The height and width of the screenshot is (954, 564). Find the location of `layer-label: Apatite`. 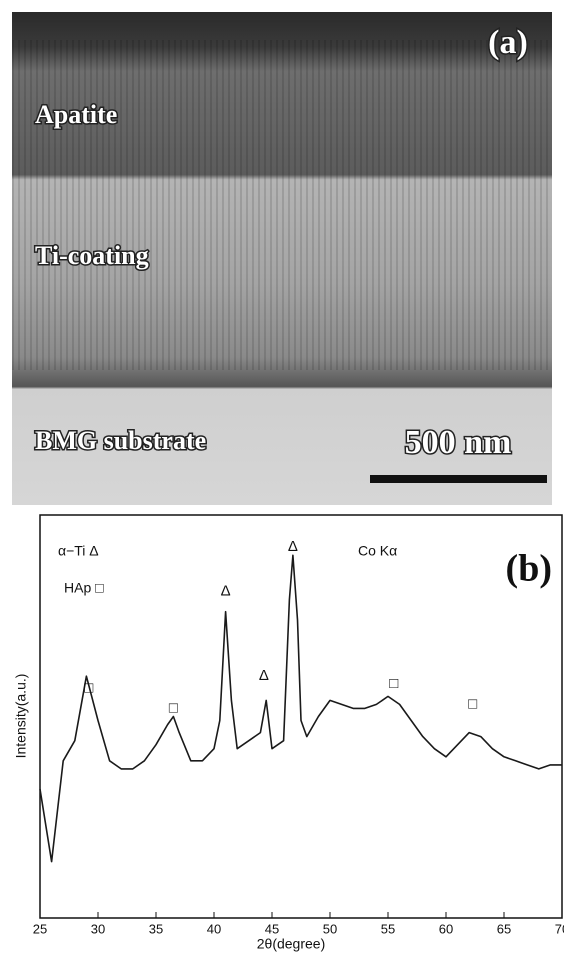

layer-label: Apatite is located at coordinates (76, 114).